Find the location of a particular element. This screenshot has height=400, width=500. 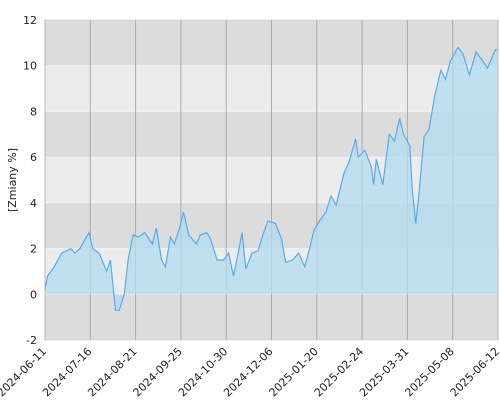

y-tick-label: 0 is located at coordinates (33, 294).